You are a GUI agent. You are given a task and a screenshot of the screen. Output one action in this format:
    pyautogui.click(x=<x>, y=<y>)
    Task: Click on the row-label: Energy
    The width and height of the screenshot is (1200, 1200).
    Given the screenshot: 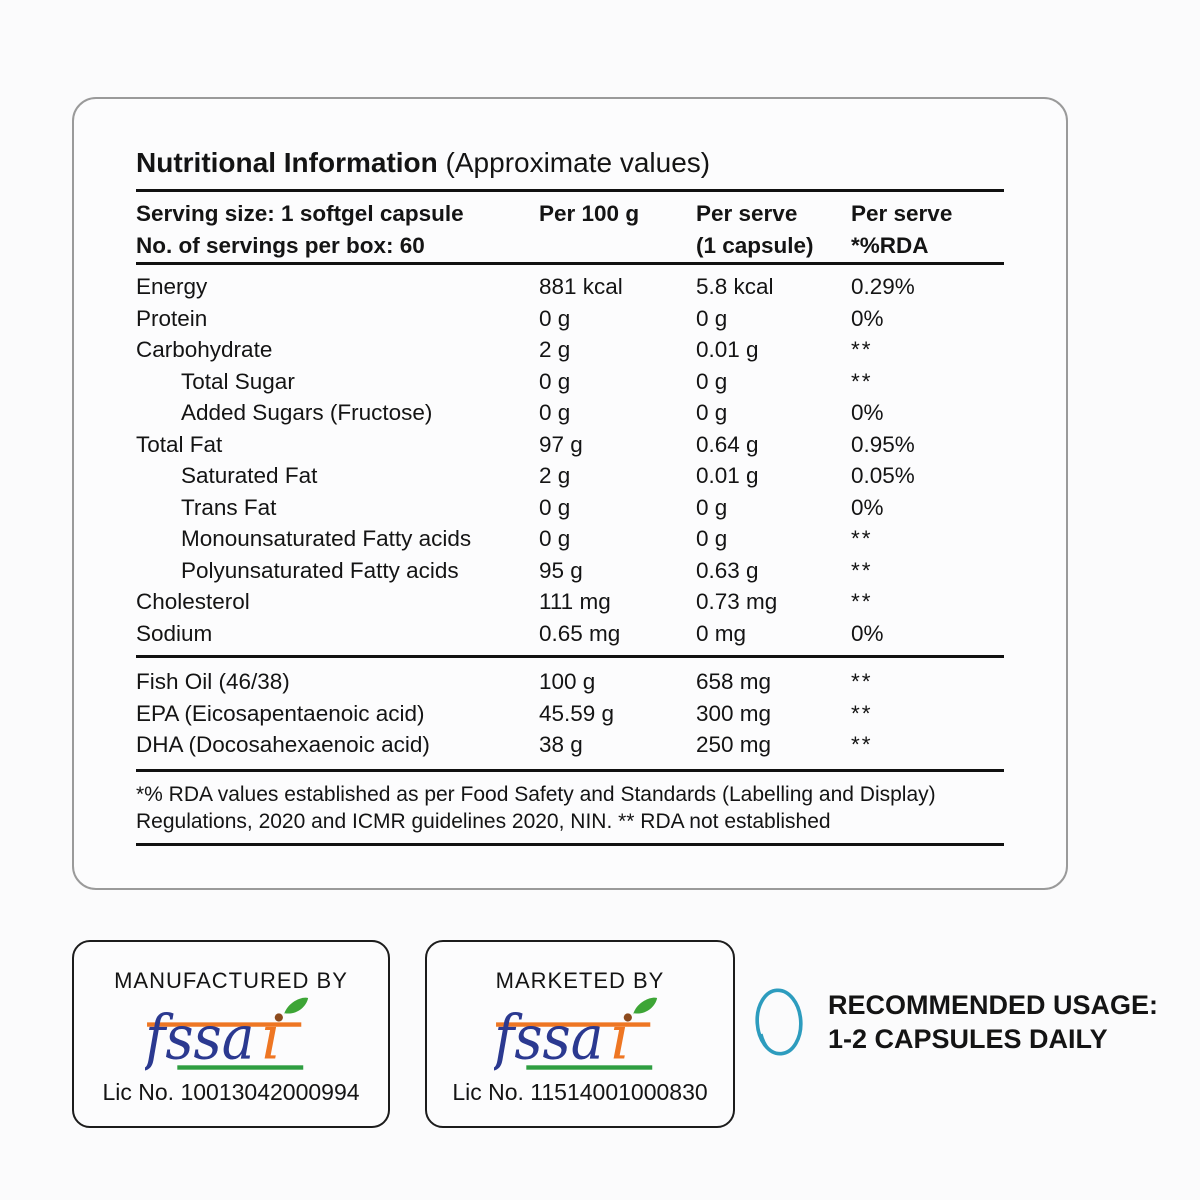 What is the action you would take?
    pyautogui.click(x=172, y=286)
    